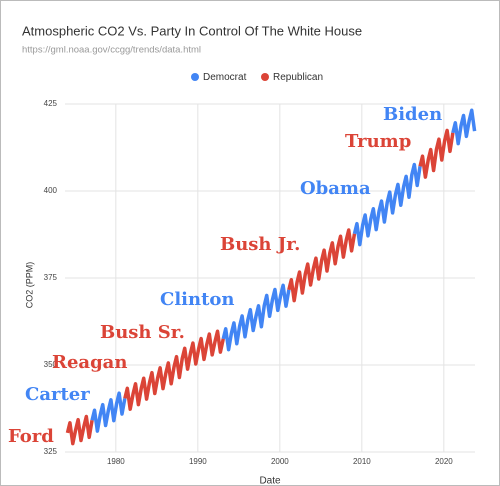  I want to click on legend-label: Republican, so click(298, 77).